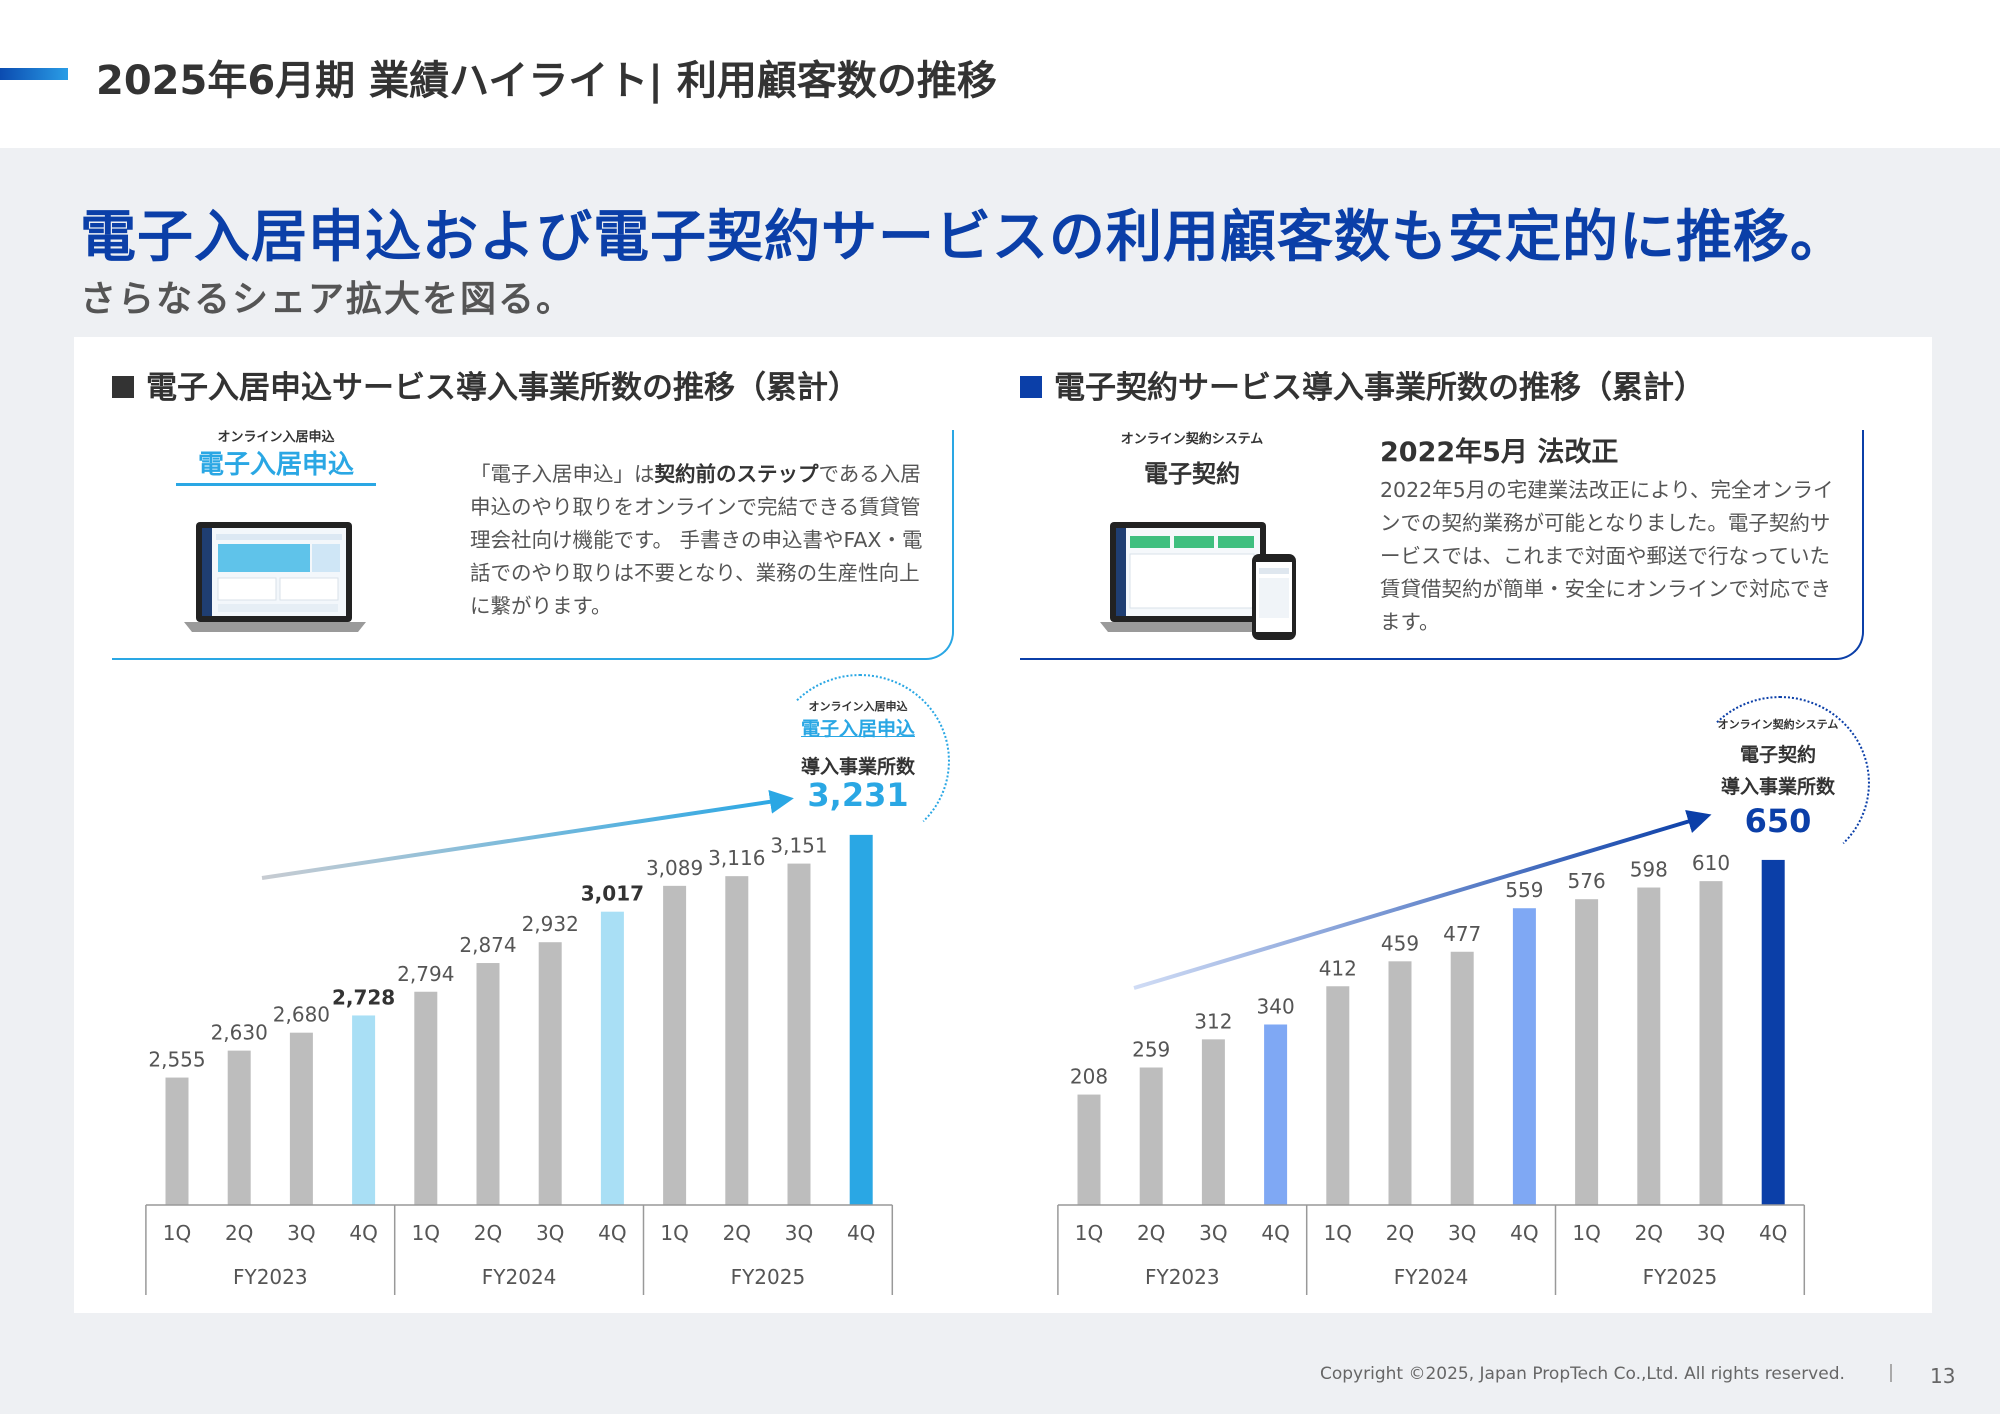 Image resolution: width=2000 pixels, height=1414 pixels. What do you see at coordinates (1422, 899) in the screenshot?
I see `right-trend-arrow` at bounding box center [1422, 899].